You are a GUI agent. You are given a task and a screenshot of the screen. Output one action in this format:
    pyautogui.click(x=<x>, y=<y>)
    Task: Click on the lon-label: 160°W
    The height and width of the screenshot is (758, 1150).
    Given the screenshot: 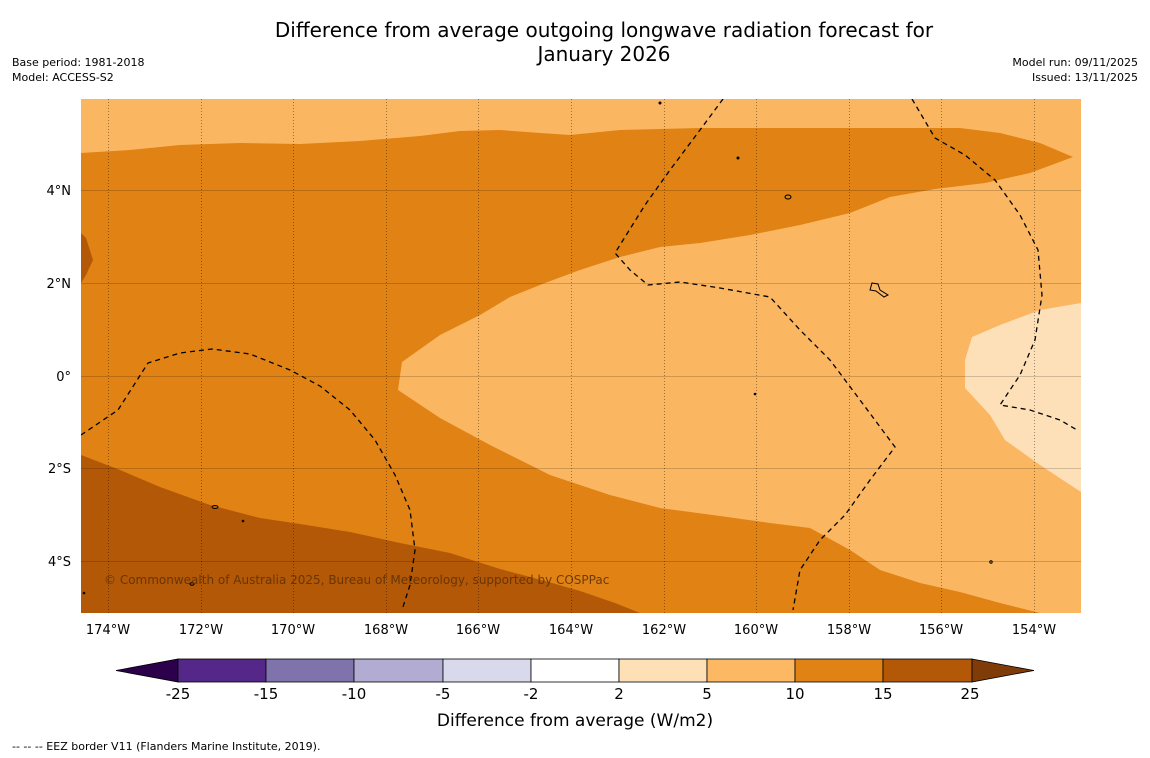 What is the action you would take?
    pyautogui.click(x=756, y=630)
    